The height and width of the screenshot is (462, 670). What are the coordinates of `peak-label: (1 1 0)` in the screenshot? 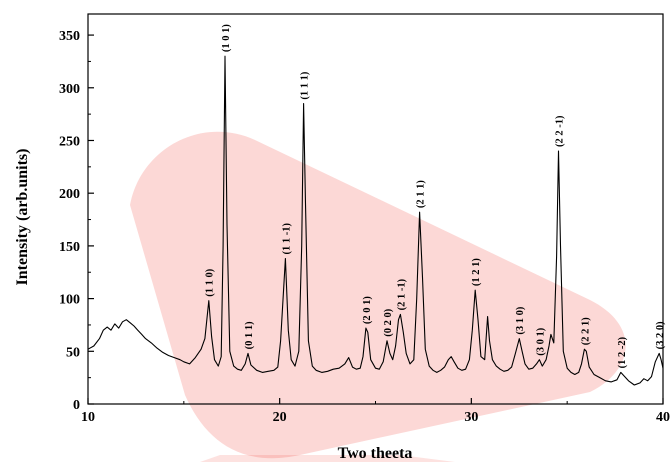 It's located at (210, 282).